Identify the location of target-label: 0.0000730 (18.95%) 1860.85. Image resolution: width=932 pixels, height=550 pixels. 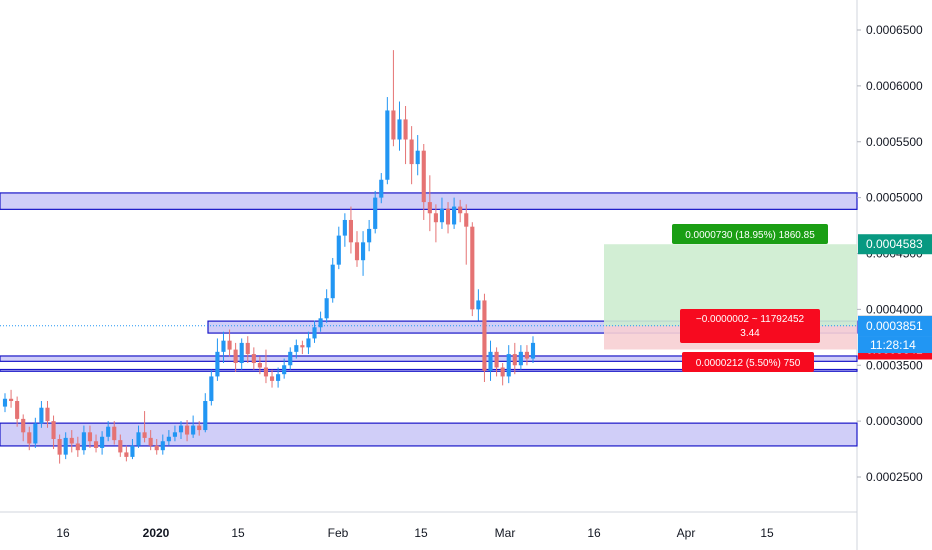
(750, 235).